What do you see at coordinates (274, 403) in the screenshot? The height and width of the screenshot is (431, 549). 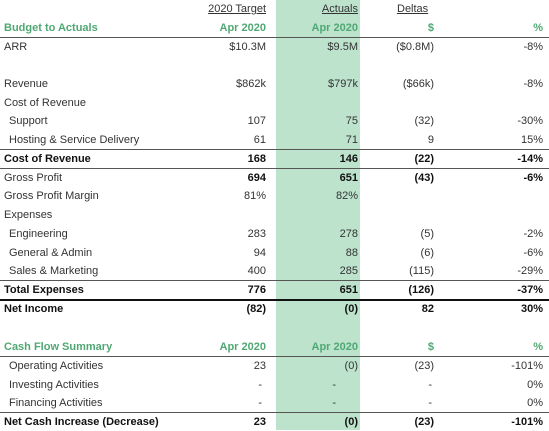 I see `table-row: Financing Activities - - - 0%` at bounding box center [274, 403].